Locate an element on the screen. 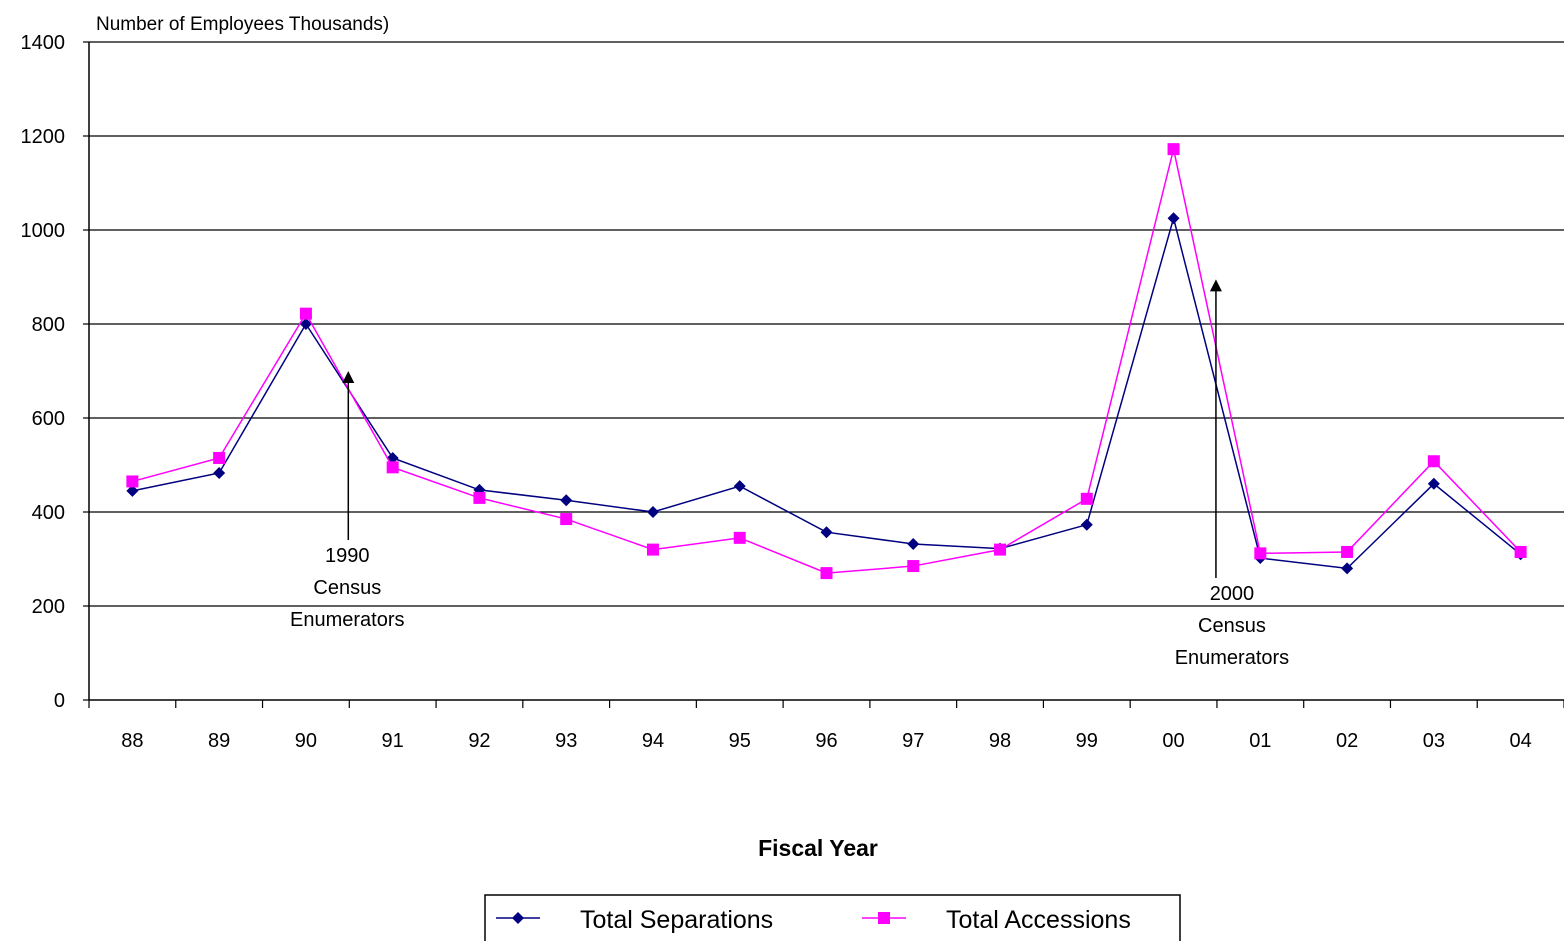  x-tick-label: 91 is located at coordinates (393, 741).